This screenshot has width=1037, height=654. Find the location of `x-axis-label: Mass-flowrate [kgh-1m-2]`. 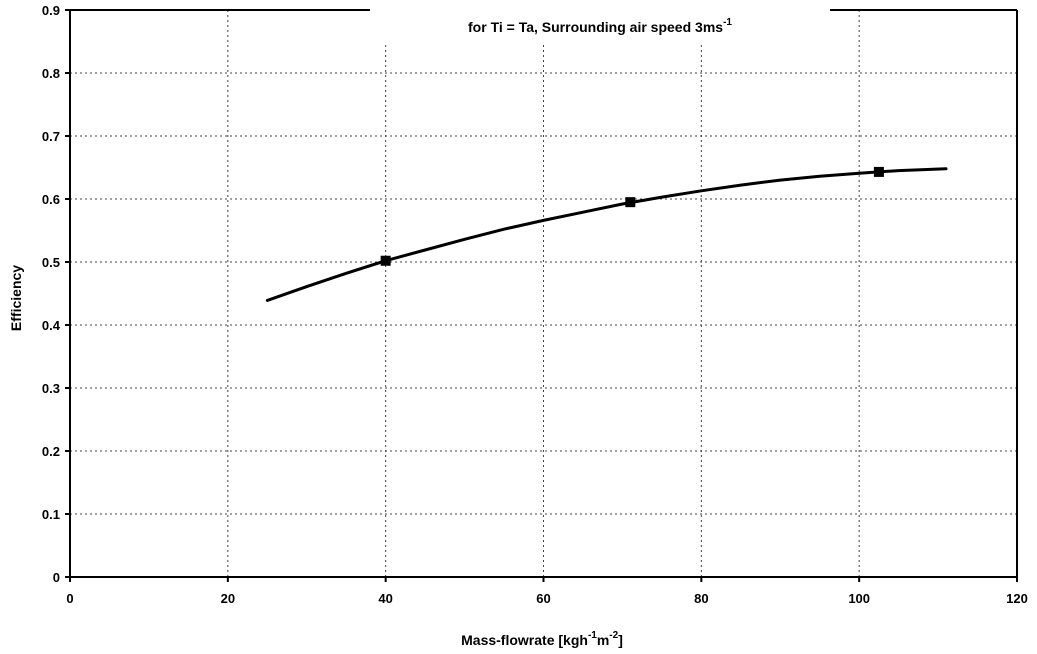

x-axis-label: Mass-flowrate [kgh-1m-2] is located at coordinates (542, 639).